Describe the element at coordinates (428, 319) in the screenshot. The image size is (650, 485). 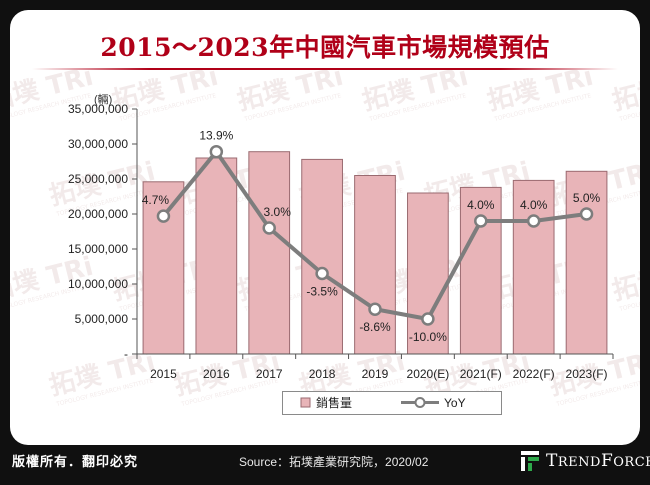
I see `yoy-point-2020(E)` at that location.